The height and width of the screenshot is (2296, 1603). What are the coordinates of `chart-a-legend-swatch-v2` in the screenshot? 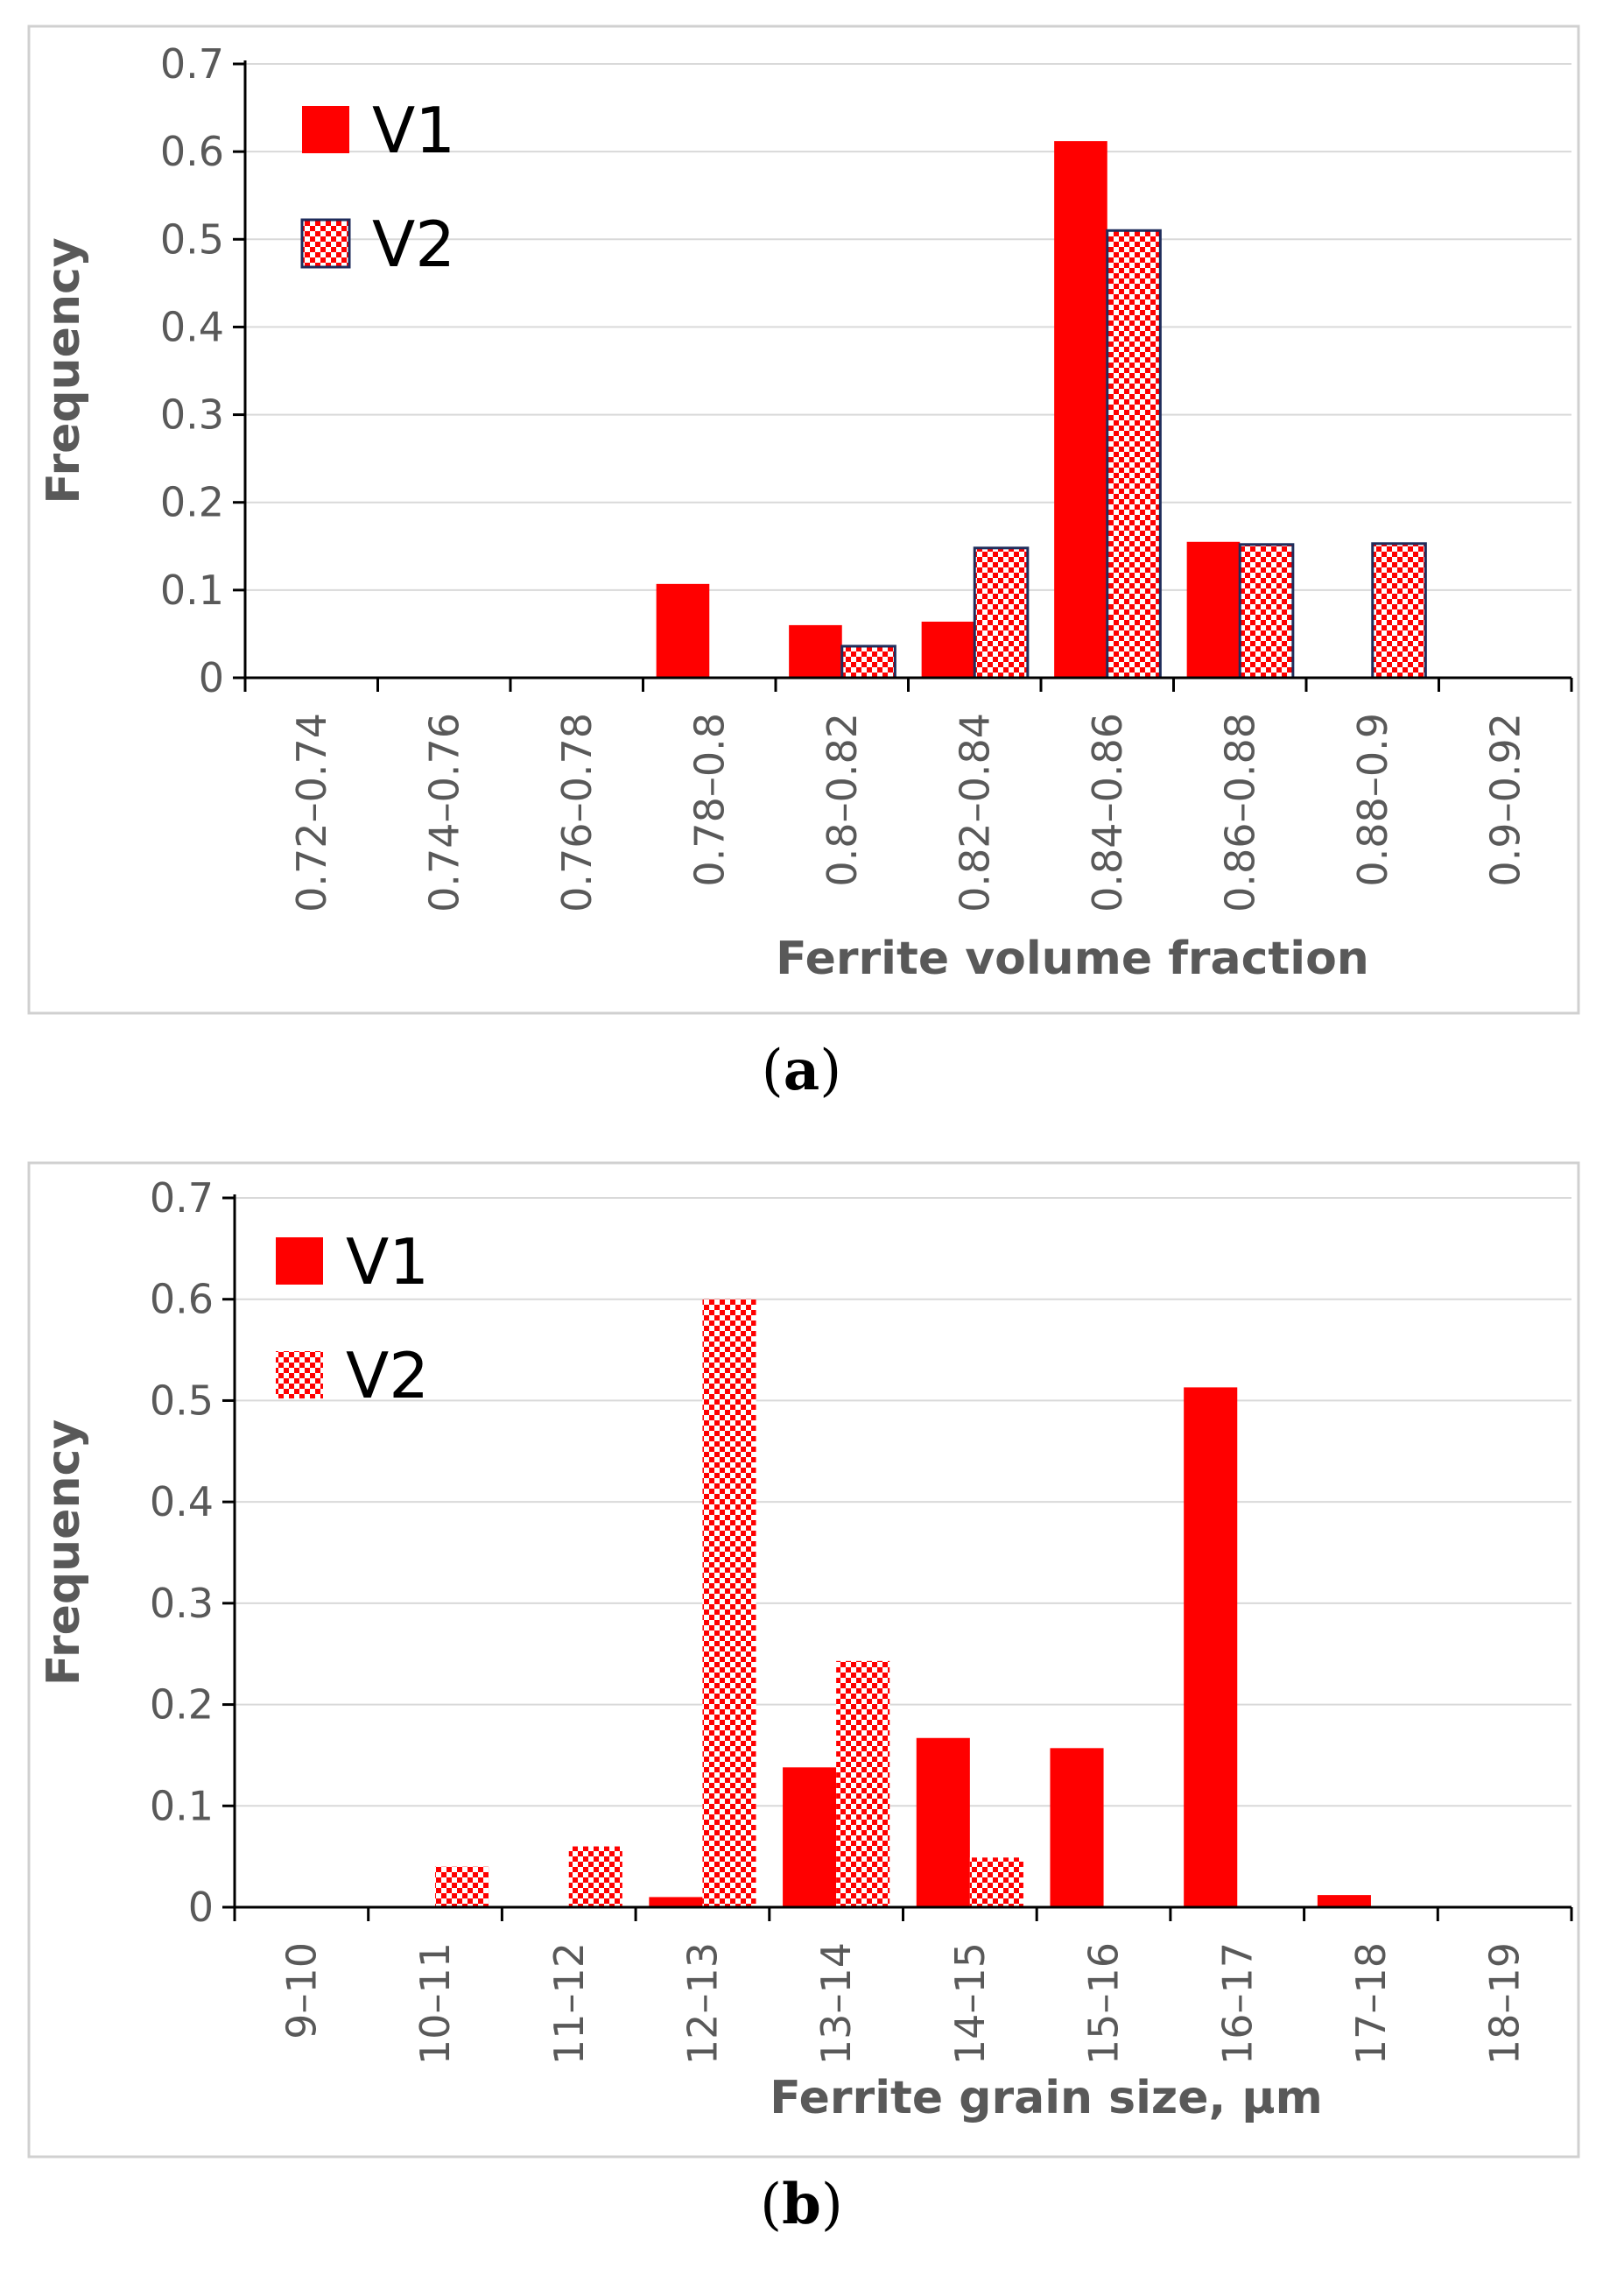 It's located at (325, 243).